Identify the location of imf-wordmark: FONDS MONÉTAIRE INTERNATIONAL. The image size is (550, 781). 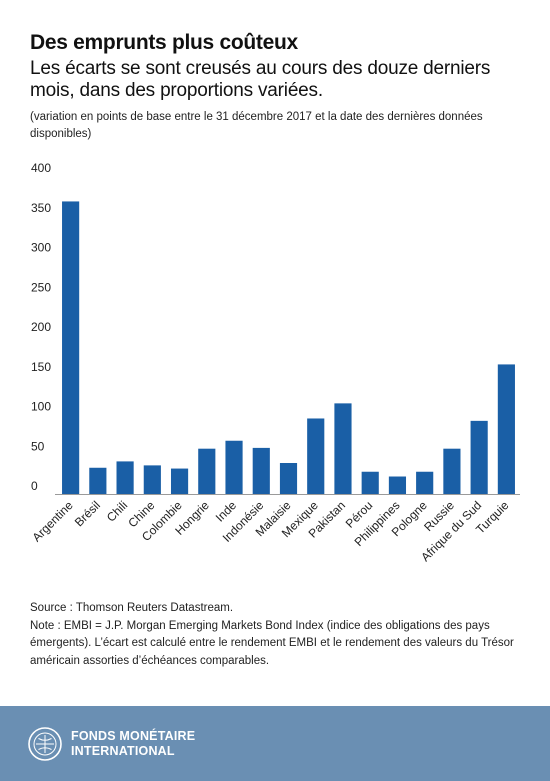
(133, 744).